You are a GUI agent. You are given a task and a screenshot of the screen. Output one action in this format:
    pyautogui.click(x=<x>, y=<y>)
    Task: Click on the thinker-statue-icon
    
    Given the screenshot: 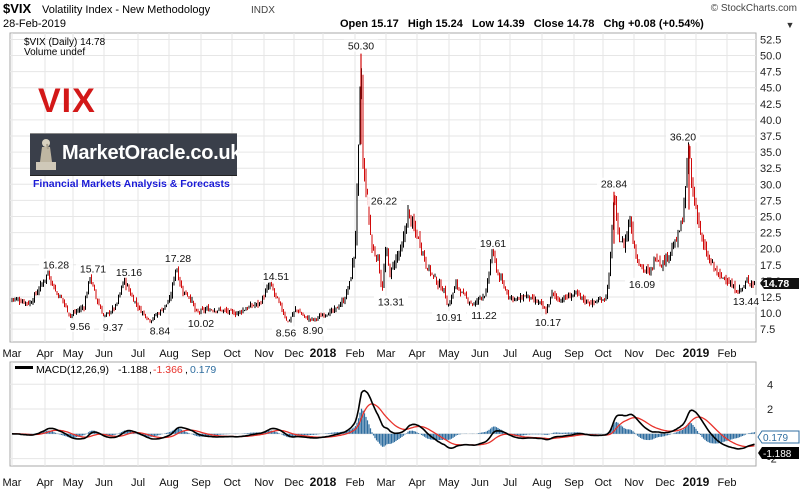 What is the action you would take?
    pyautogui.click(x=46, y=154)
    